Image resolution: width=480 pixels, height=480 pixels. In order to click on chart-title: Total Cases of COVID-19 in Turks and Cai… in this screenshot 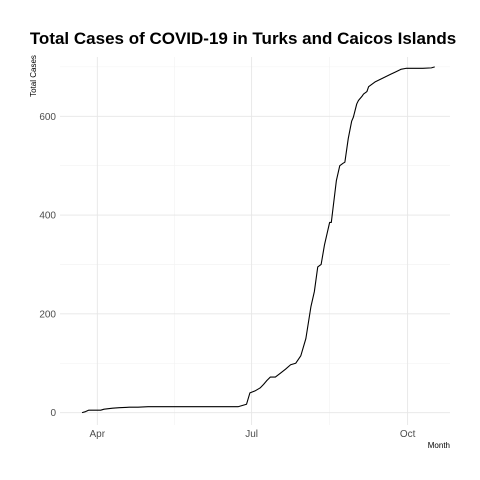, I will do `click(243, 38)`.